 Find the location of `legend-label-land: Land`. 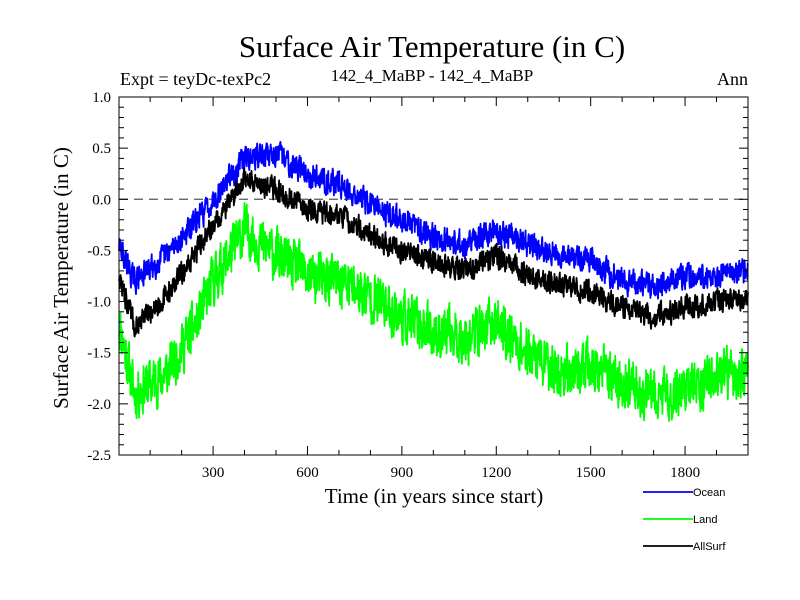

legend-label-land: Land is located at coordinates (705, 520).